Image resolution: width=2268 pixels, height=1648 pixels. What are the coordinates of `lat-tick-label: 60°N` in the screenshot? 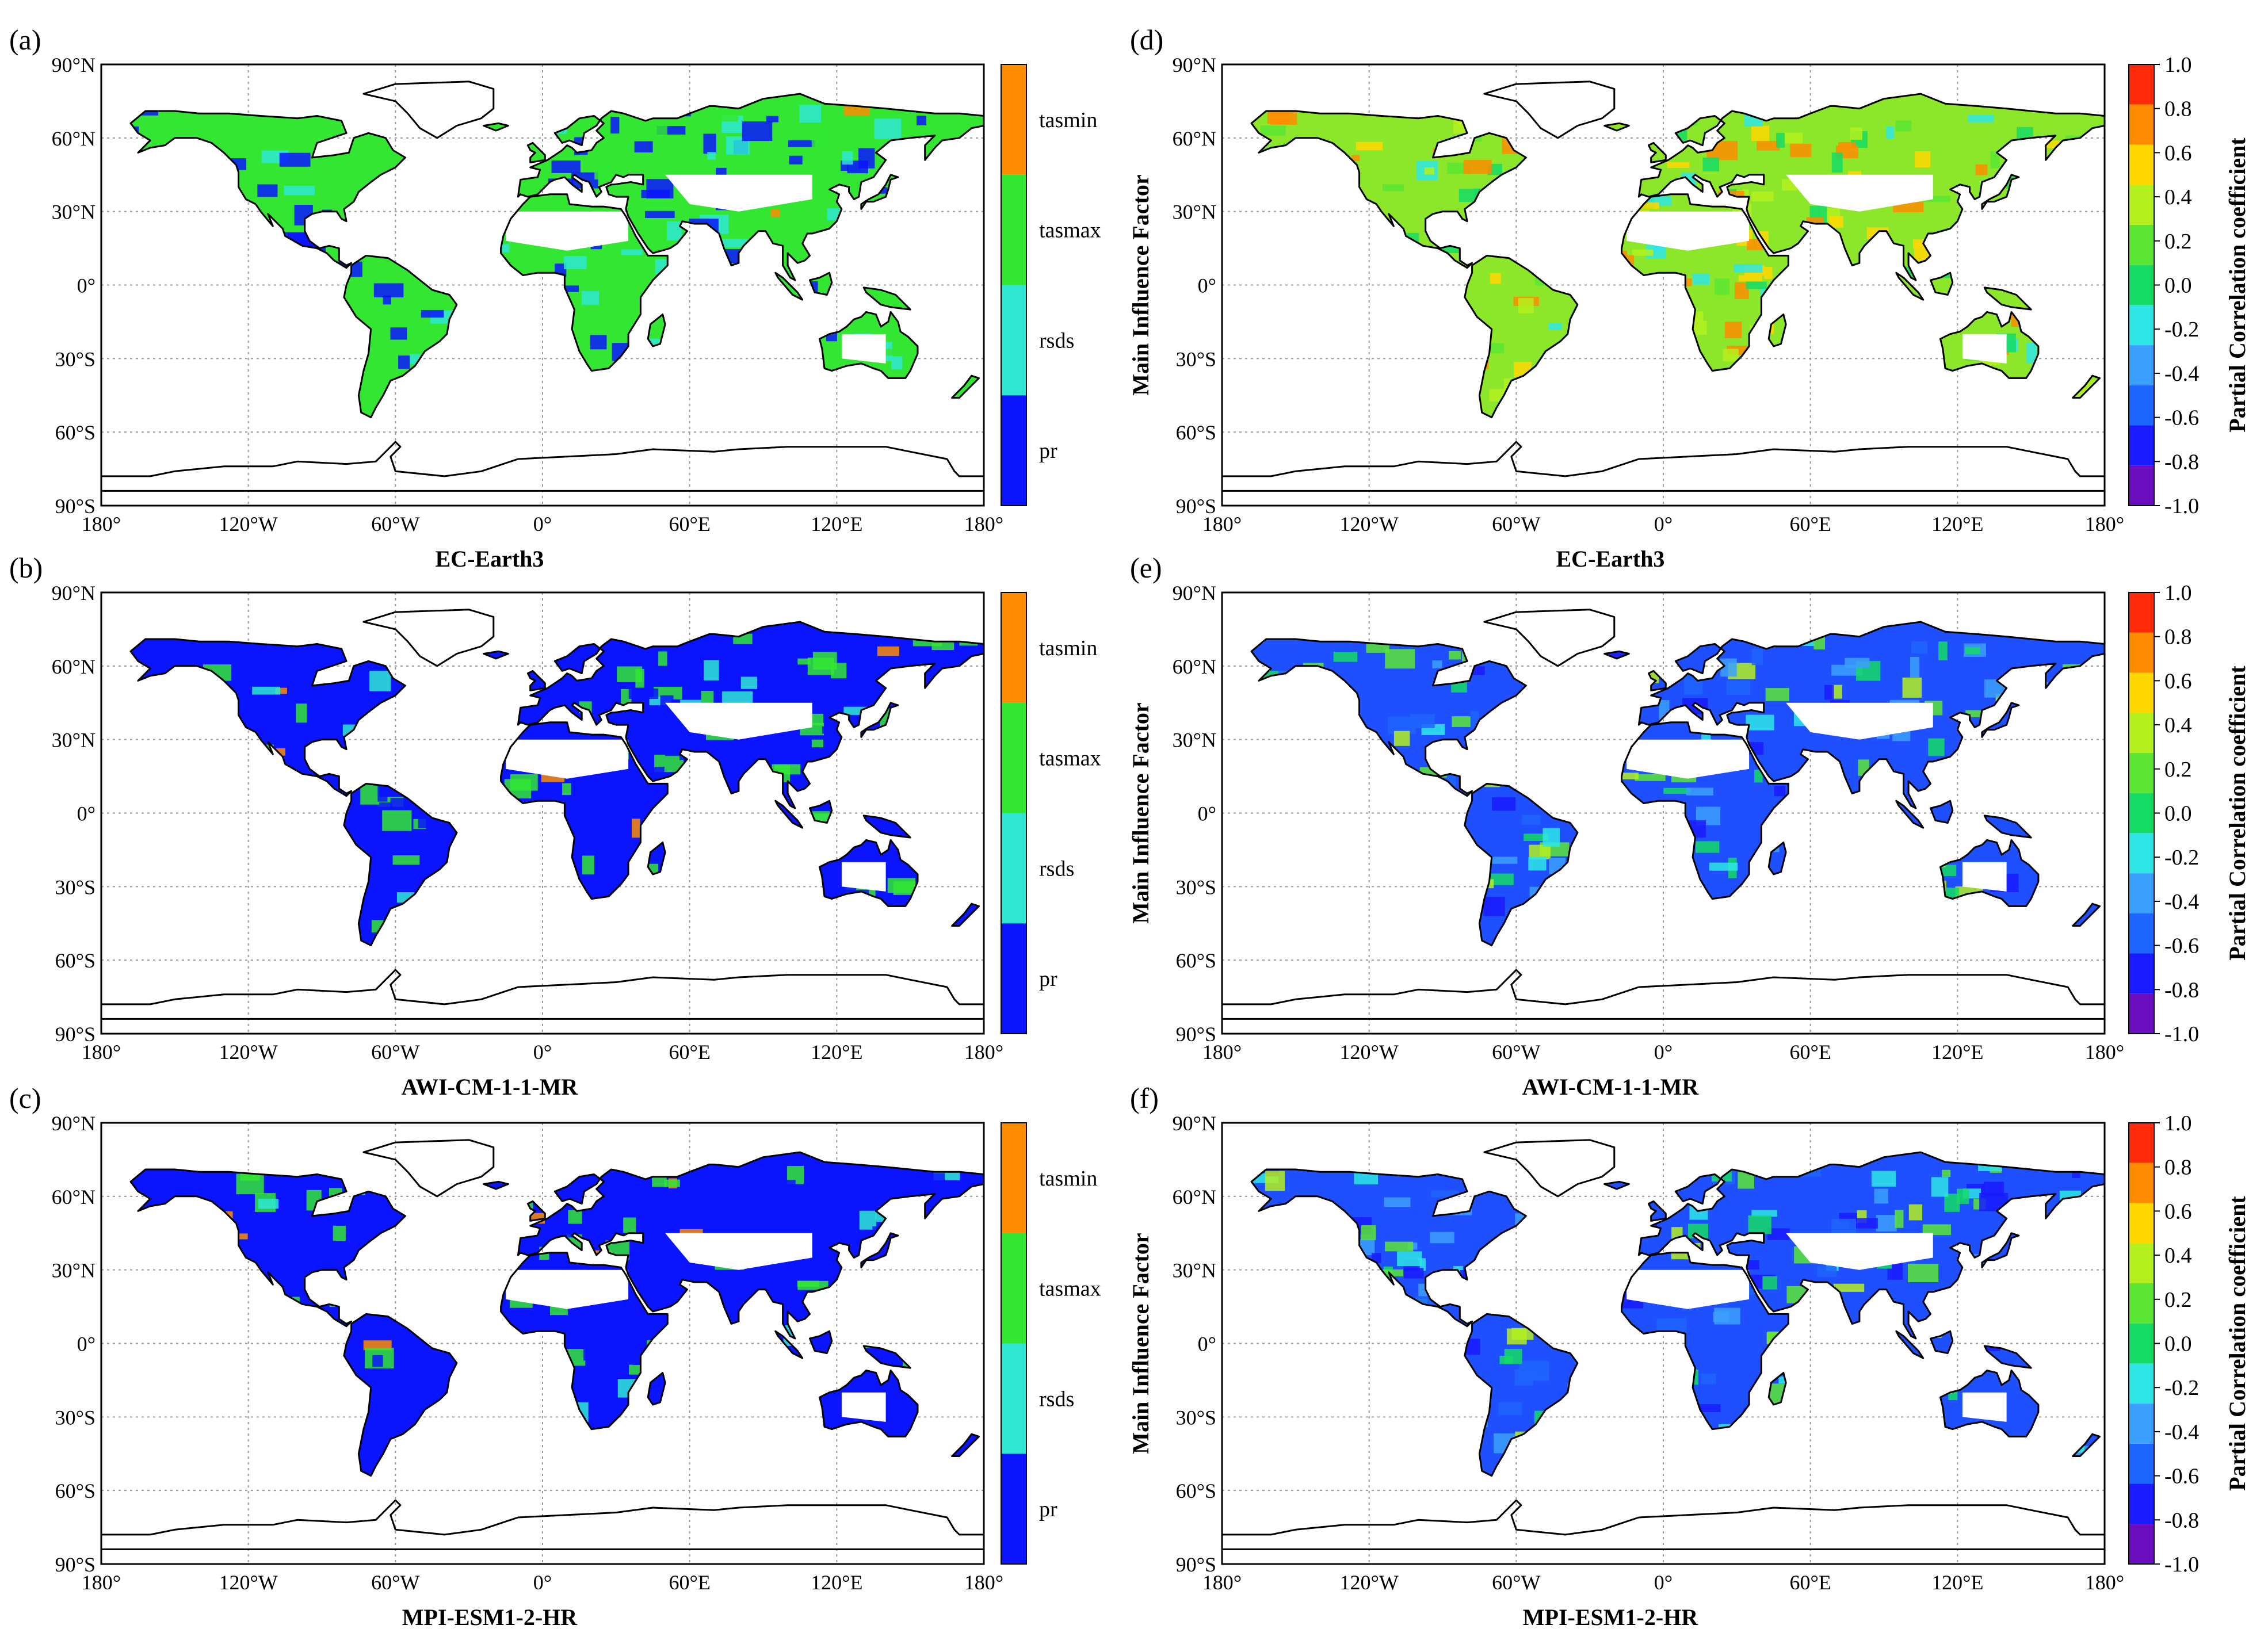 It's located at (1194, 667).